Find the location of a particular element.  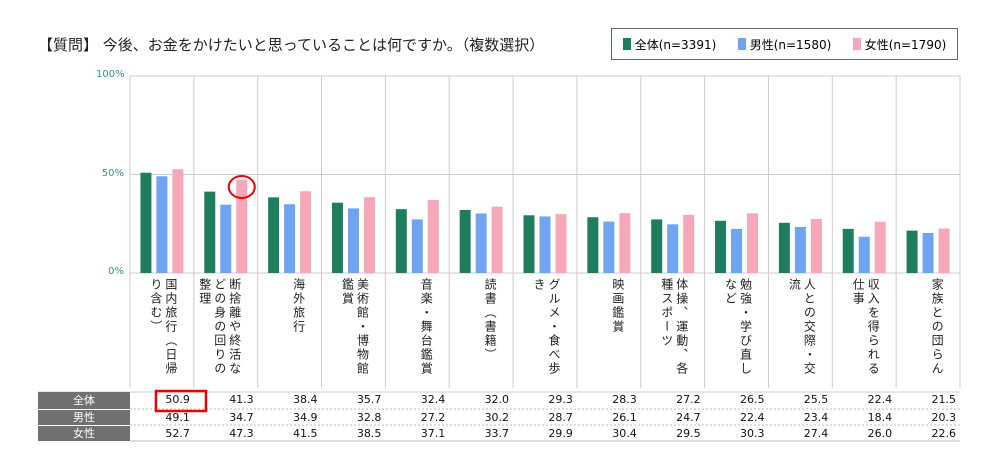

table-cell: 32.4 is located at coordinates (433, 399).